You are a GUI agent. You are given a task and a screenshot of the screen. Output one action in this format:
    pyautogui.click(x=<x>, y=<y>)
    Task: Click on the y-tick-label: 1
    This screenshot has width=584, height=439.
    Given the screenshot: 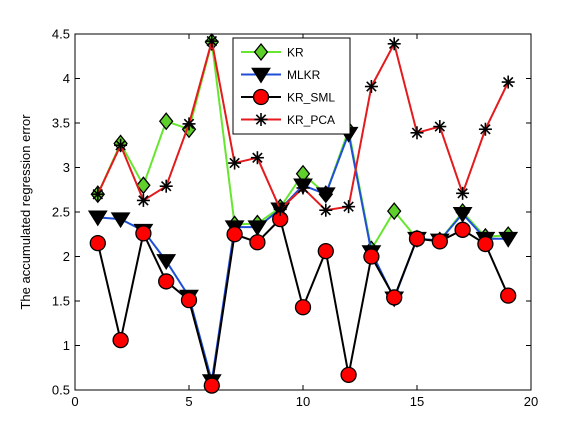 What is the action you would take?
    pyautogui.click(x=66, y=345)
    